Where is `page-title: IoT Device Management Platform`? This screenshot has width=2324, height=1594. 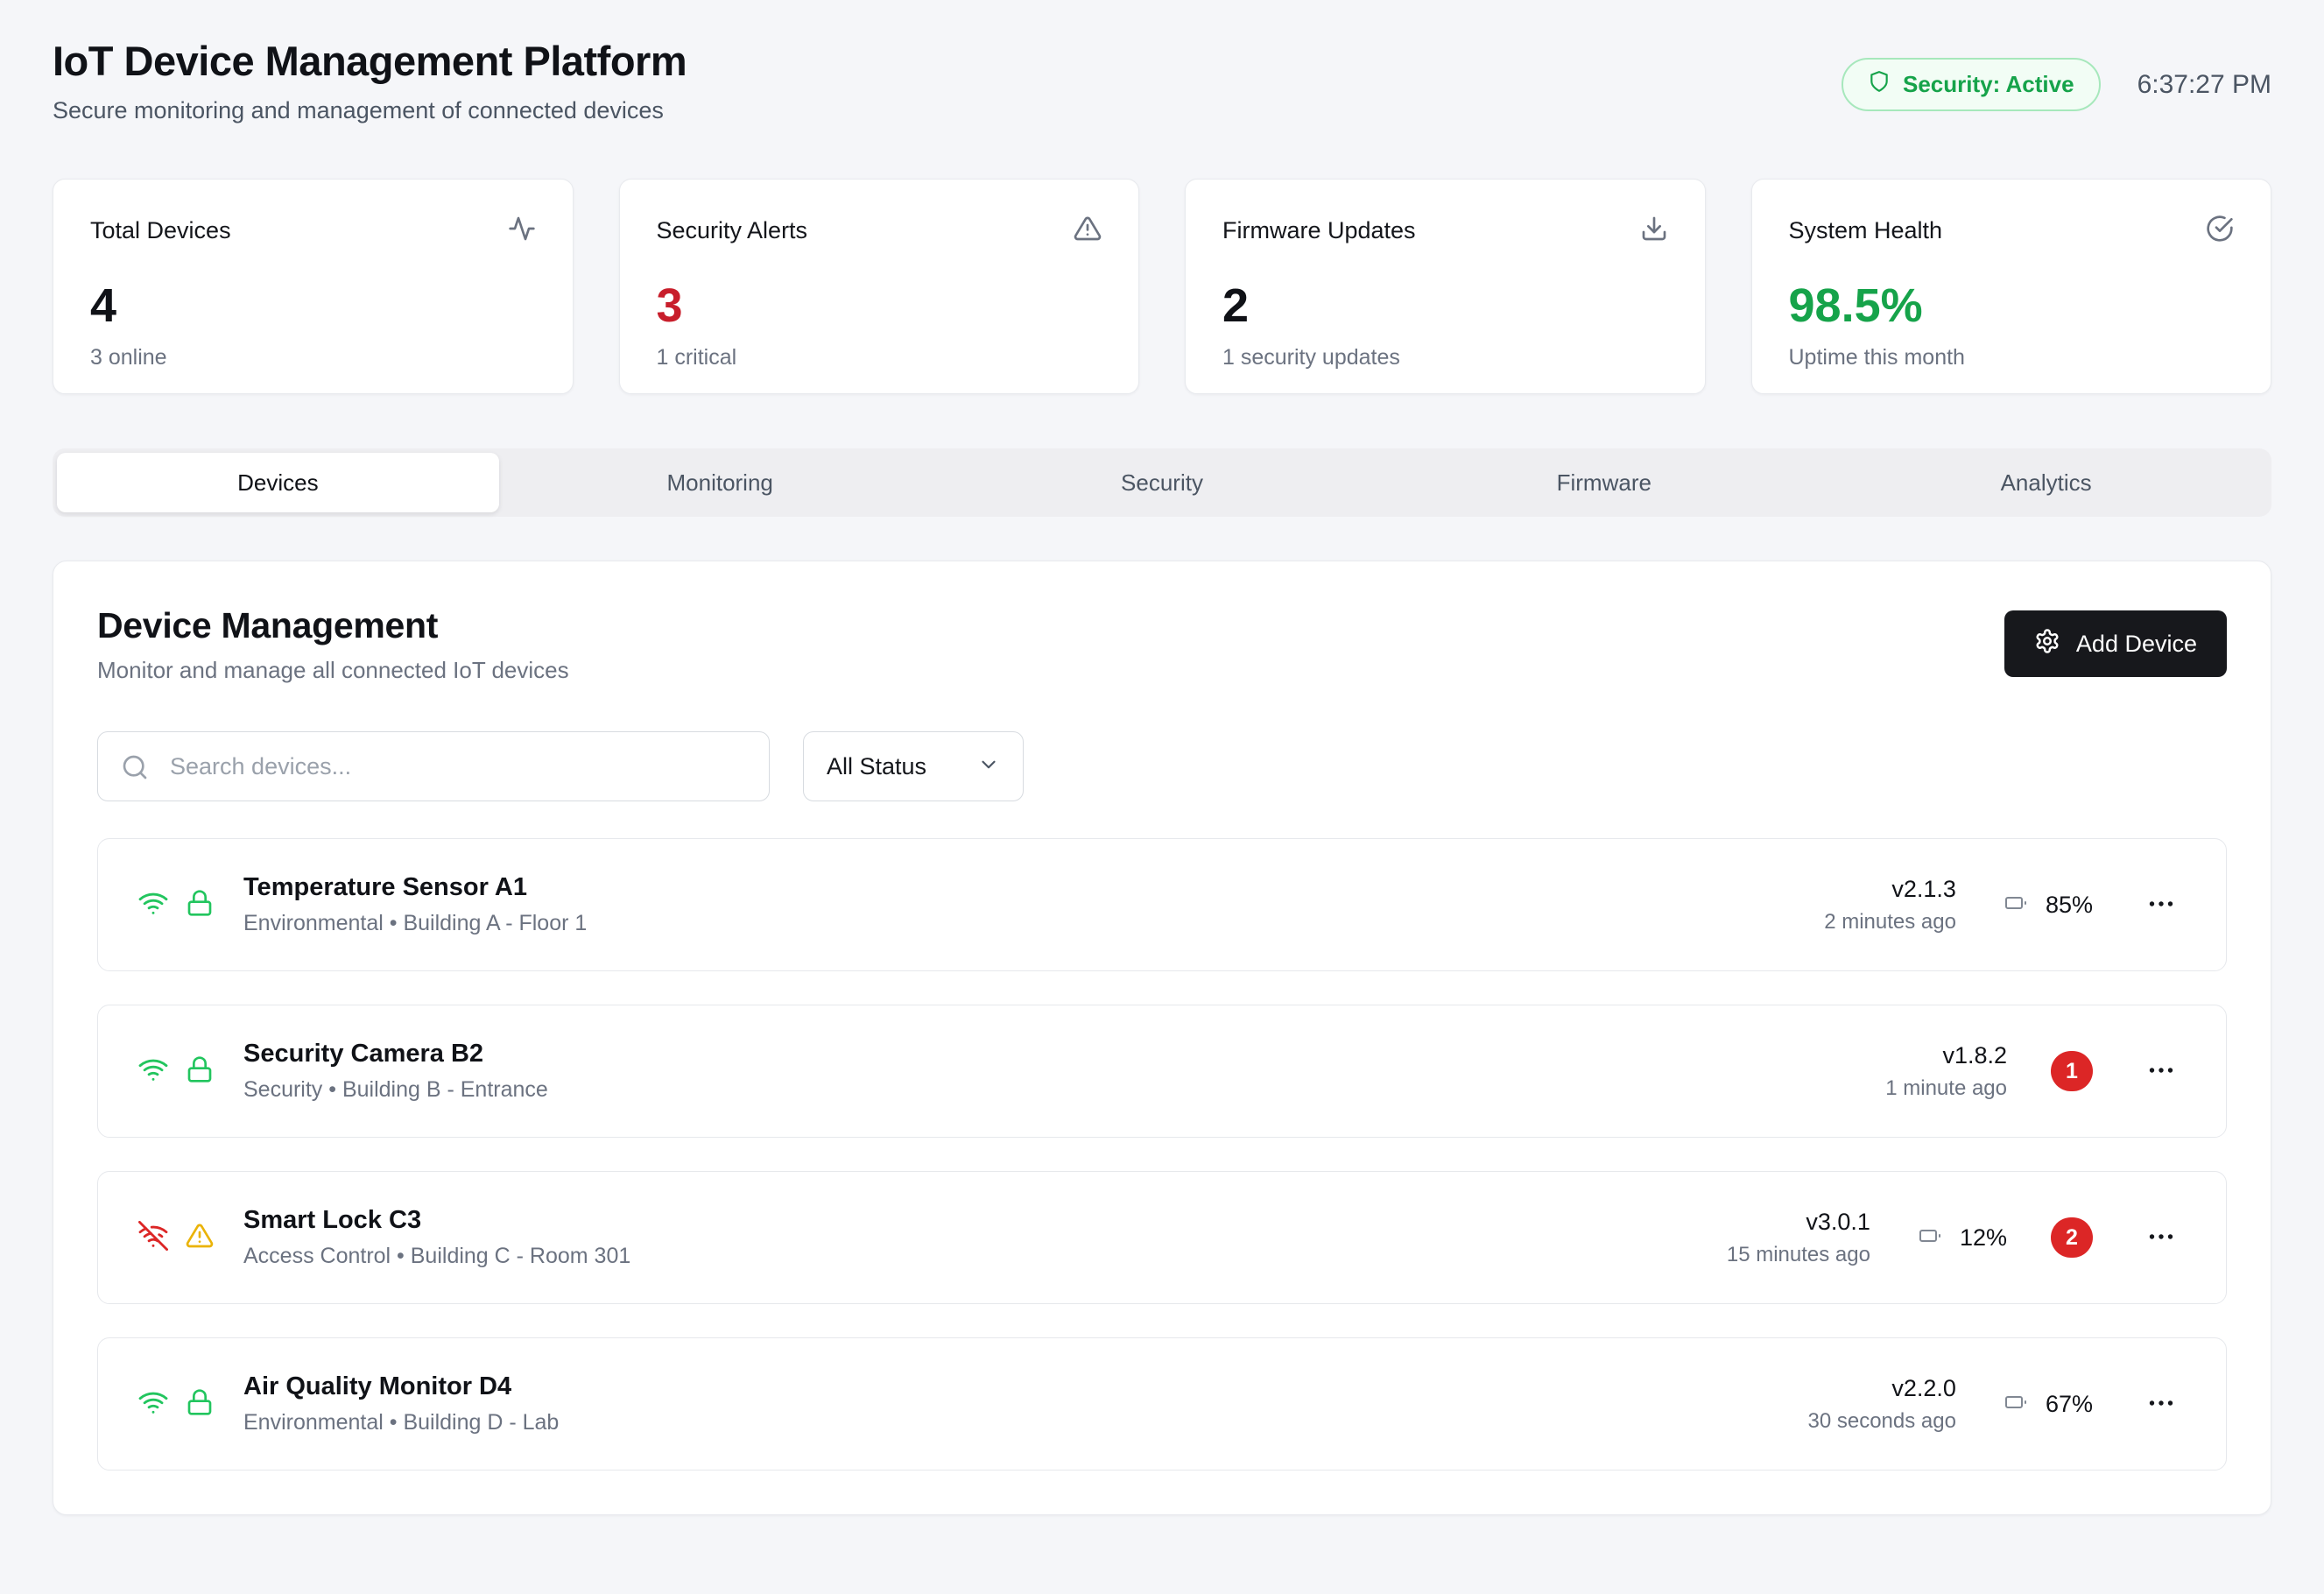 page-title: IoT Device Management Platform is located at coordinates (370, 61).